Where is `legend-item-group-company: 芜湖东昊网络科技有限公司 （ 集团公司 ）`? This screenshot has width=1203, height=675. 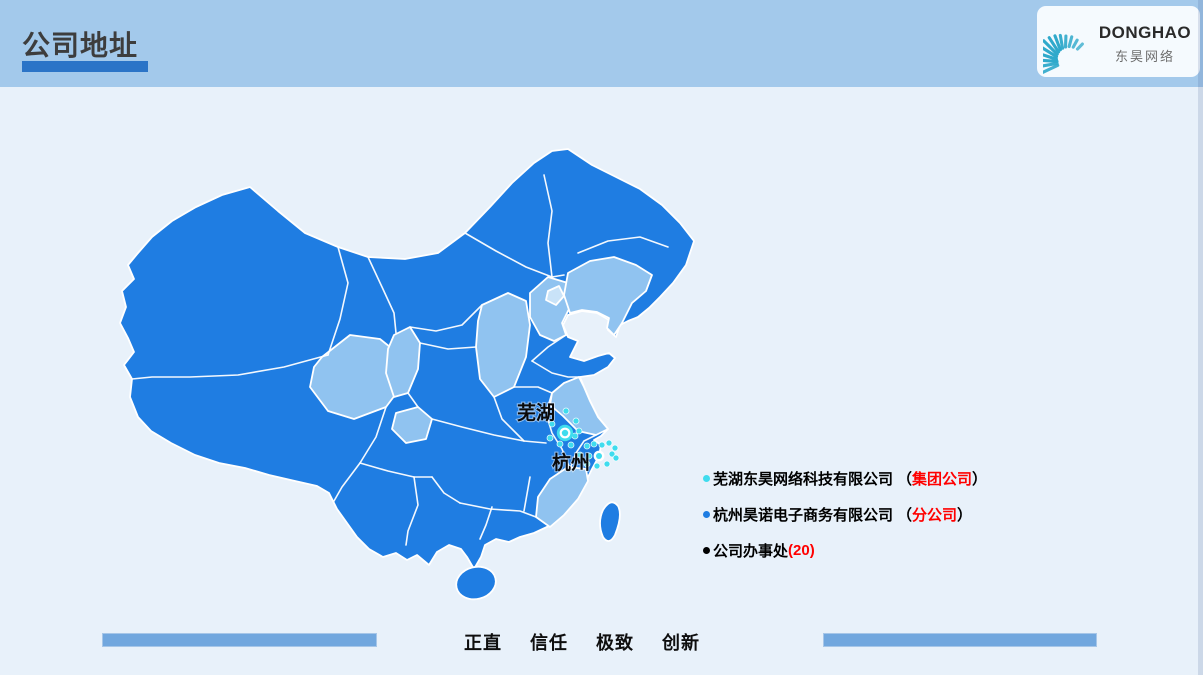 legend-item-group-company: 芜湖东昊网络科技有限公司 （ 集团公司 ） is located at coordinates (845, 478).